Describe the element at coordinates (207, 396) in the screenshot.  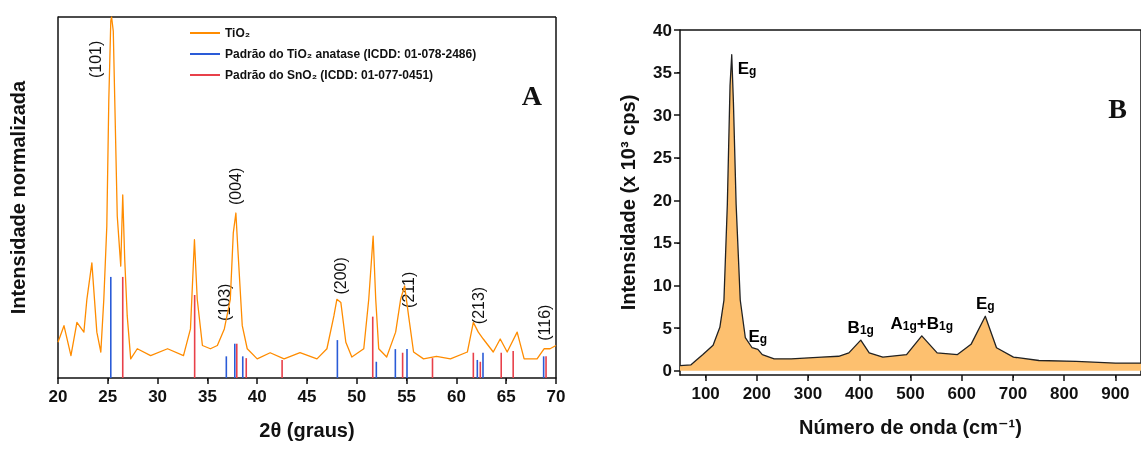
I see `x-tick-label: 35` at that location.